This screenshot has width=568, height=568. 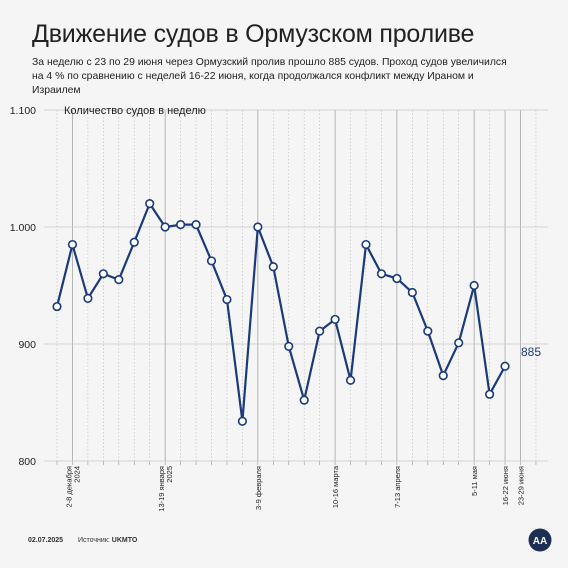 I want to click on x-tick-label: 13-19 января, so click(x=161, y=489).